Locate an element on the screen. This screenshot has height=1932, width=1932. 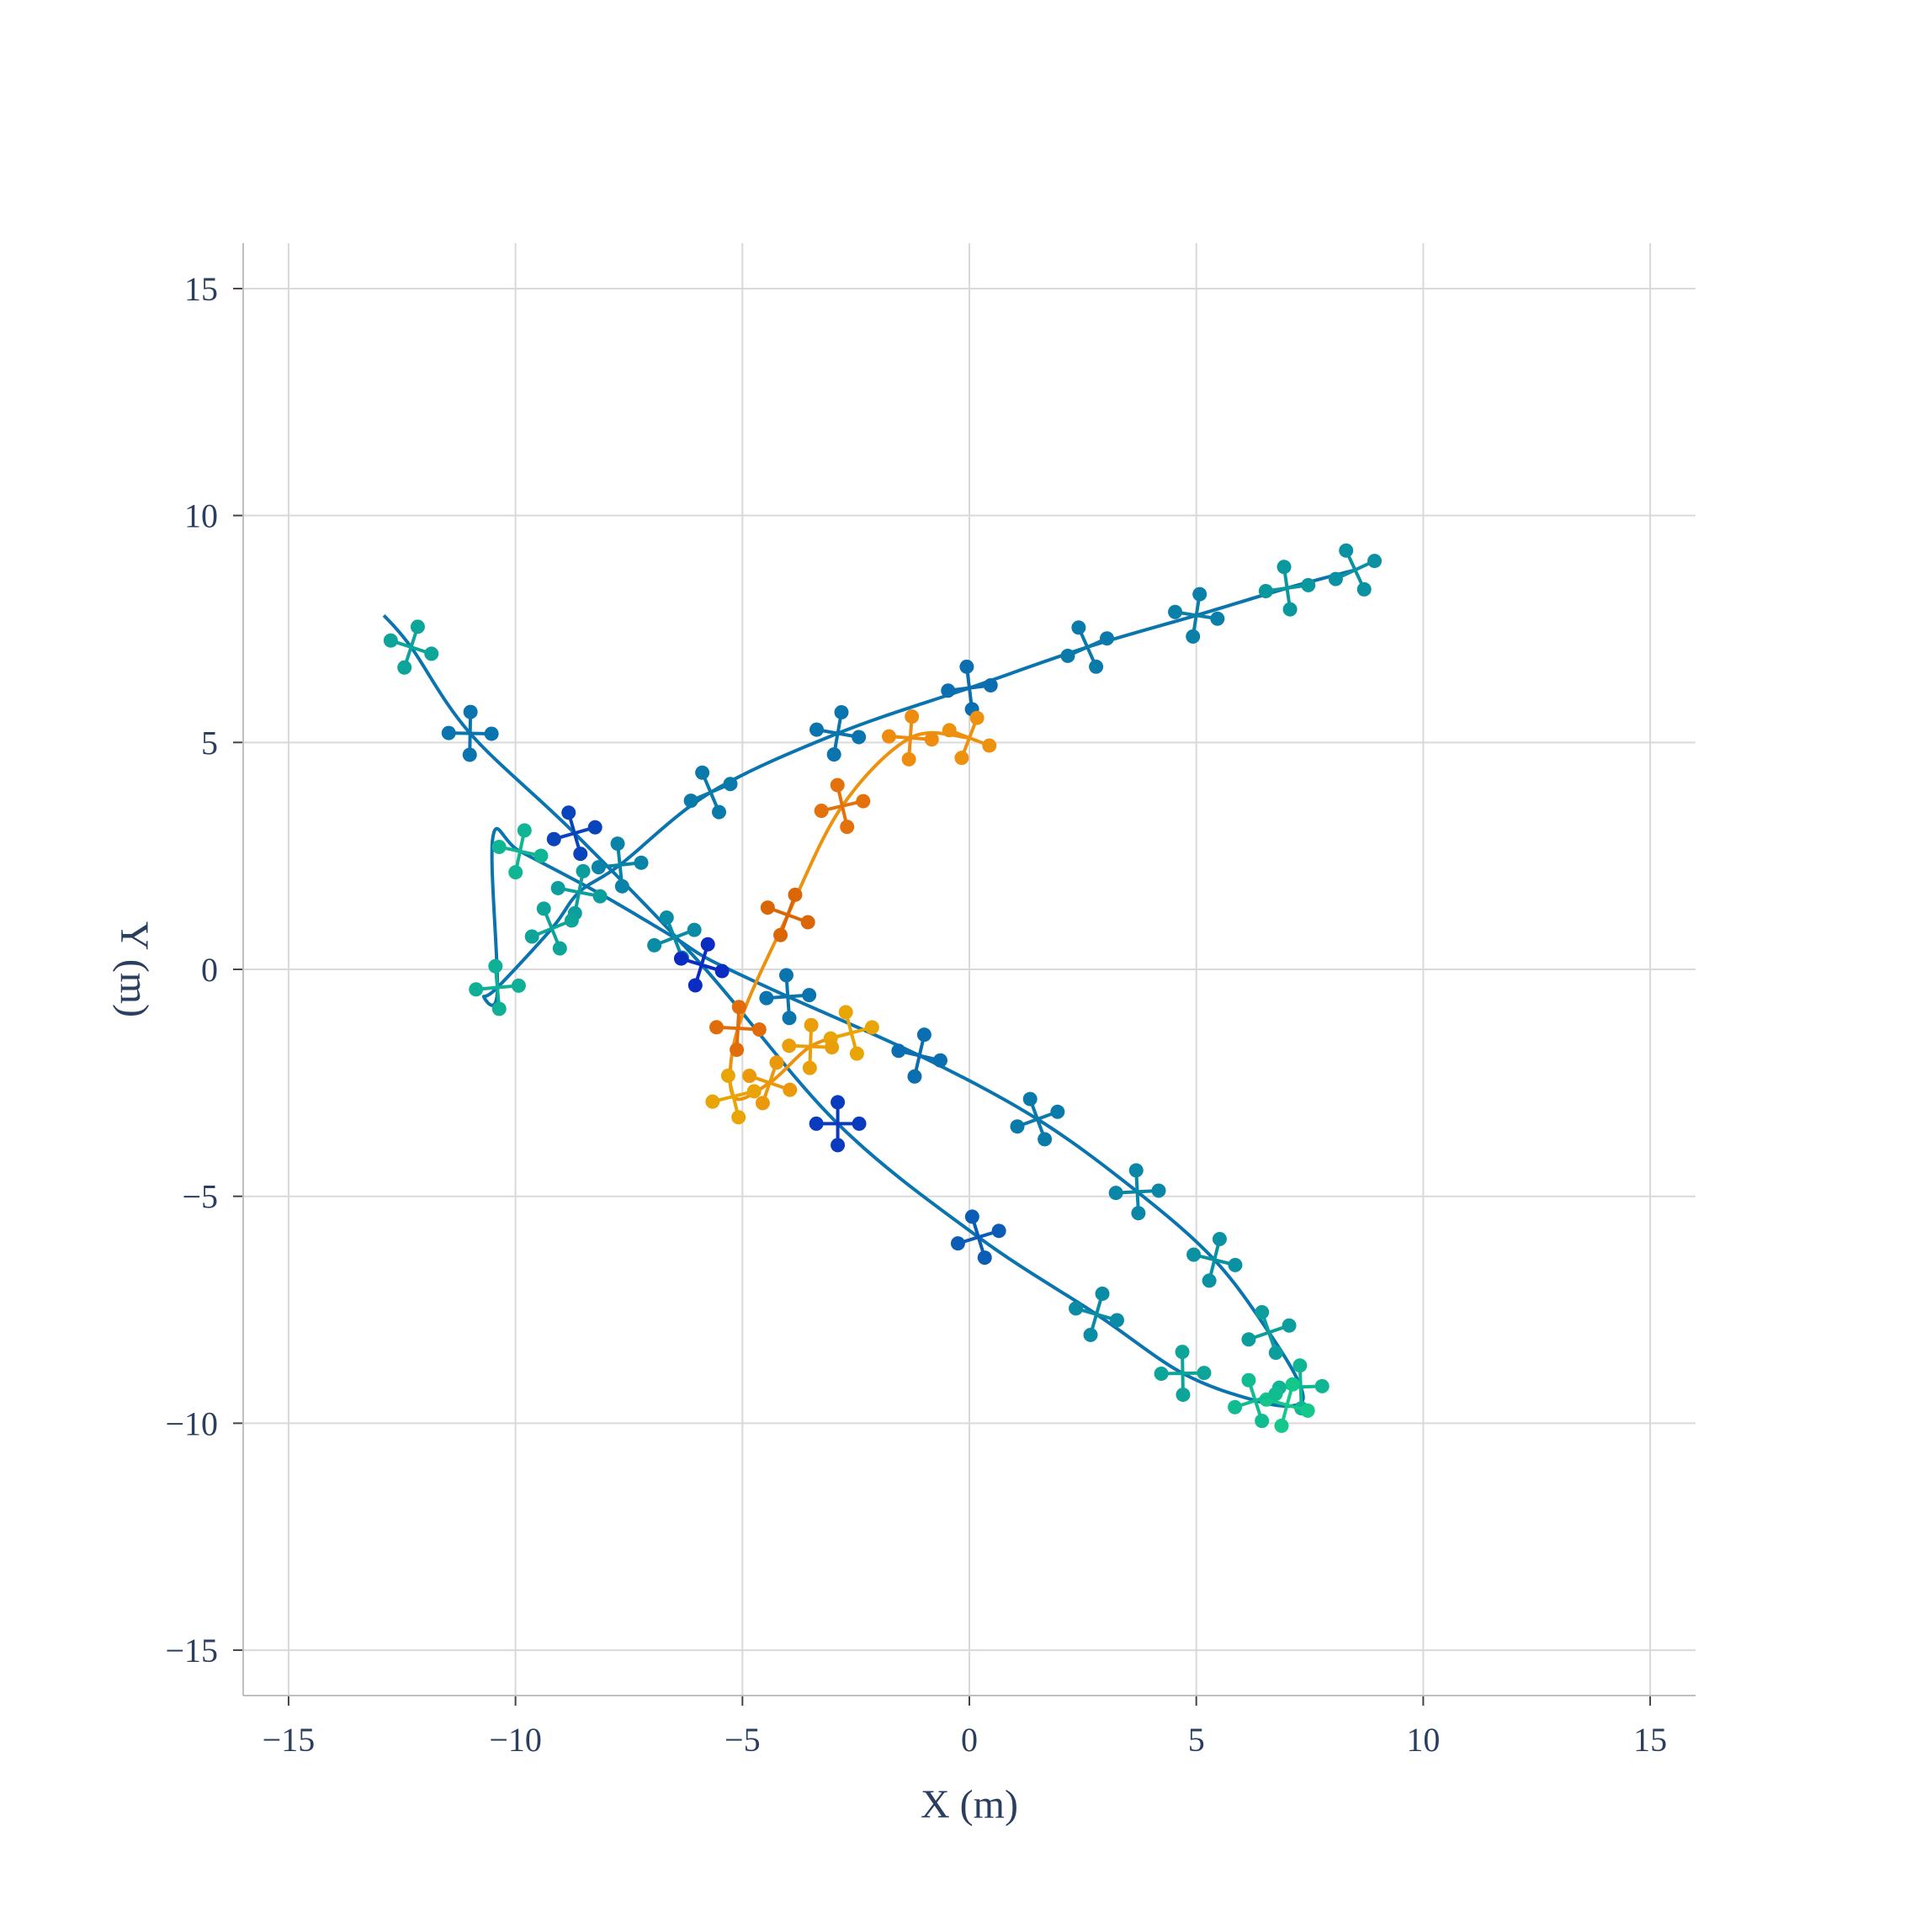
branch-trajectory-line is located at coordinates (849, 915).